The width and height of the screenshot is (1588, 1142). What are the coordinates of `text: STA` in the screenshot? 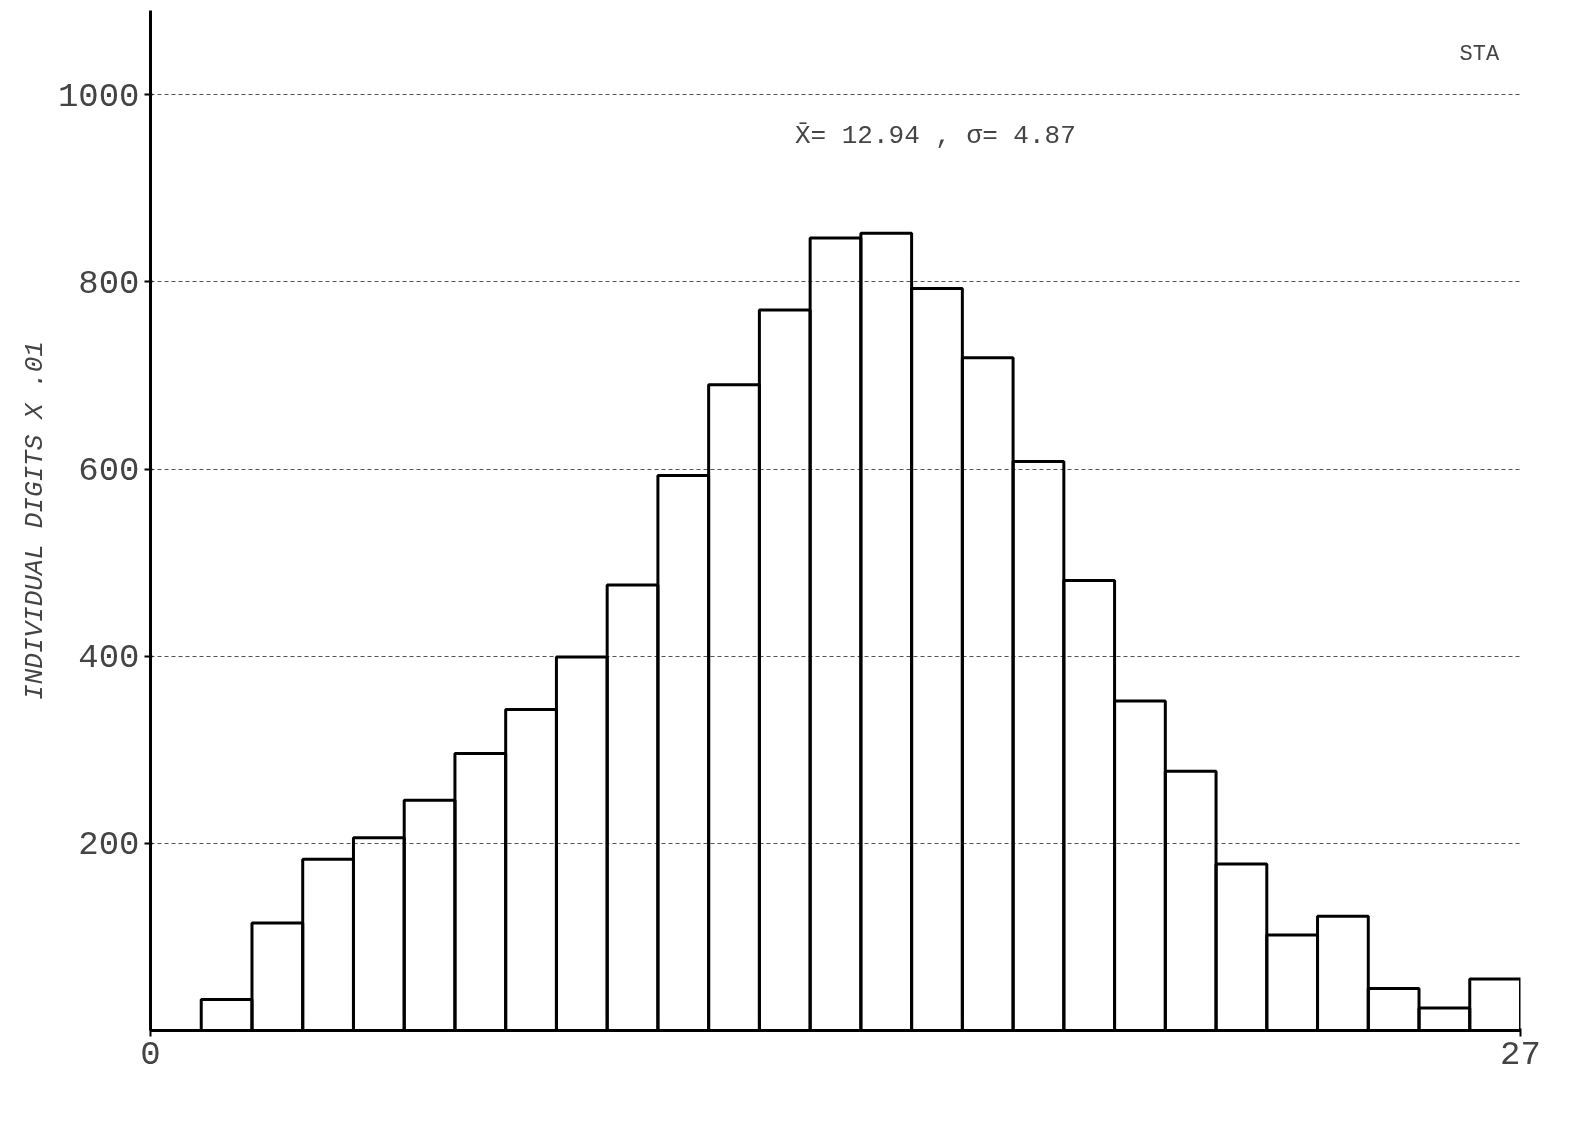 It's located at (1480, 54).